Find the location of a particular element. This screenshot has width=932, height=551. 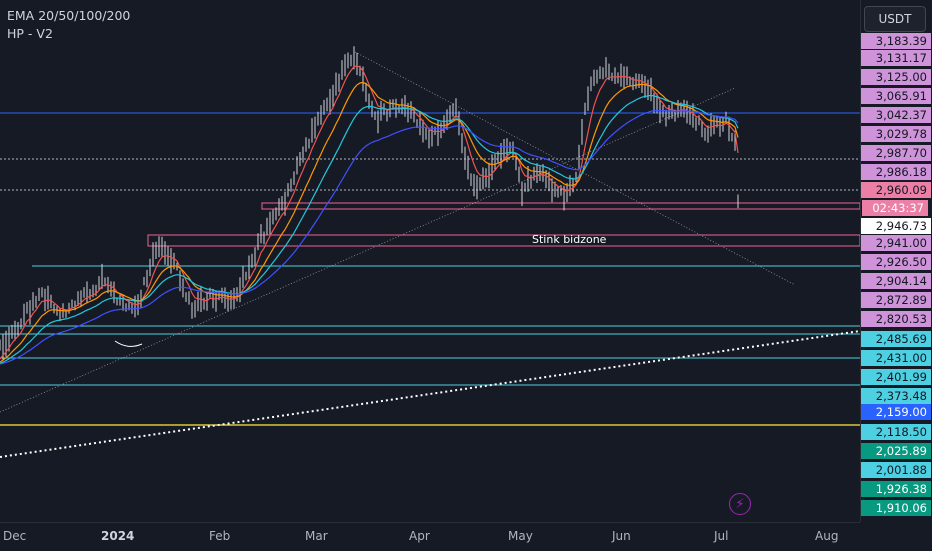

price-axis-label: 2,941.00 is located at coordinates (896, 243).